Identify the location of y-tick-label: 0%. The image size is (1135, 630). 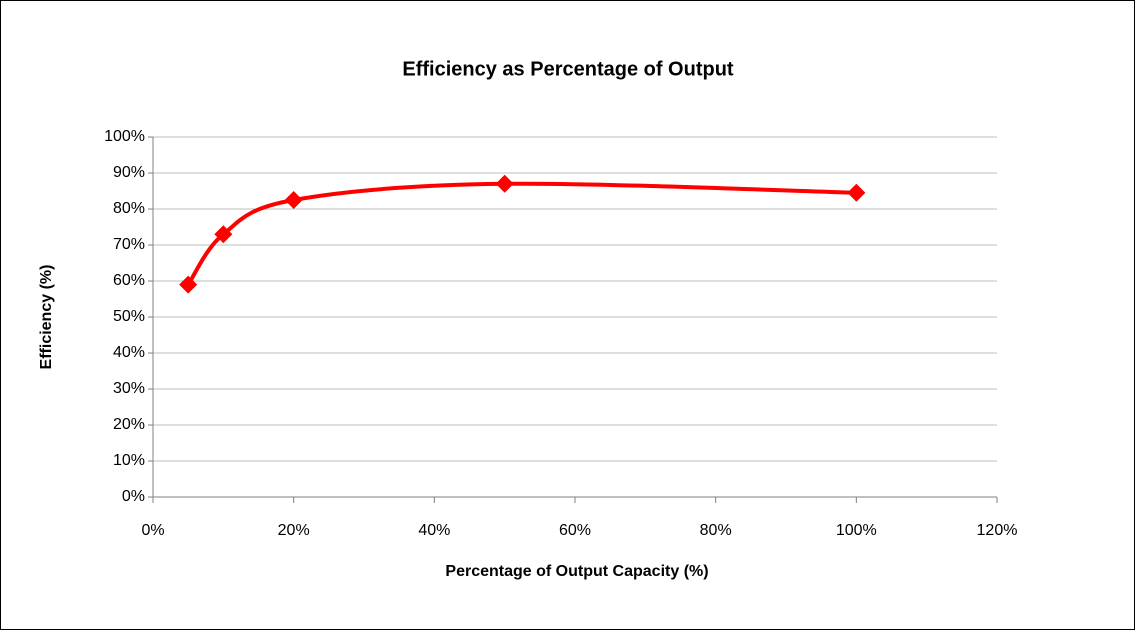
(133, 496).